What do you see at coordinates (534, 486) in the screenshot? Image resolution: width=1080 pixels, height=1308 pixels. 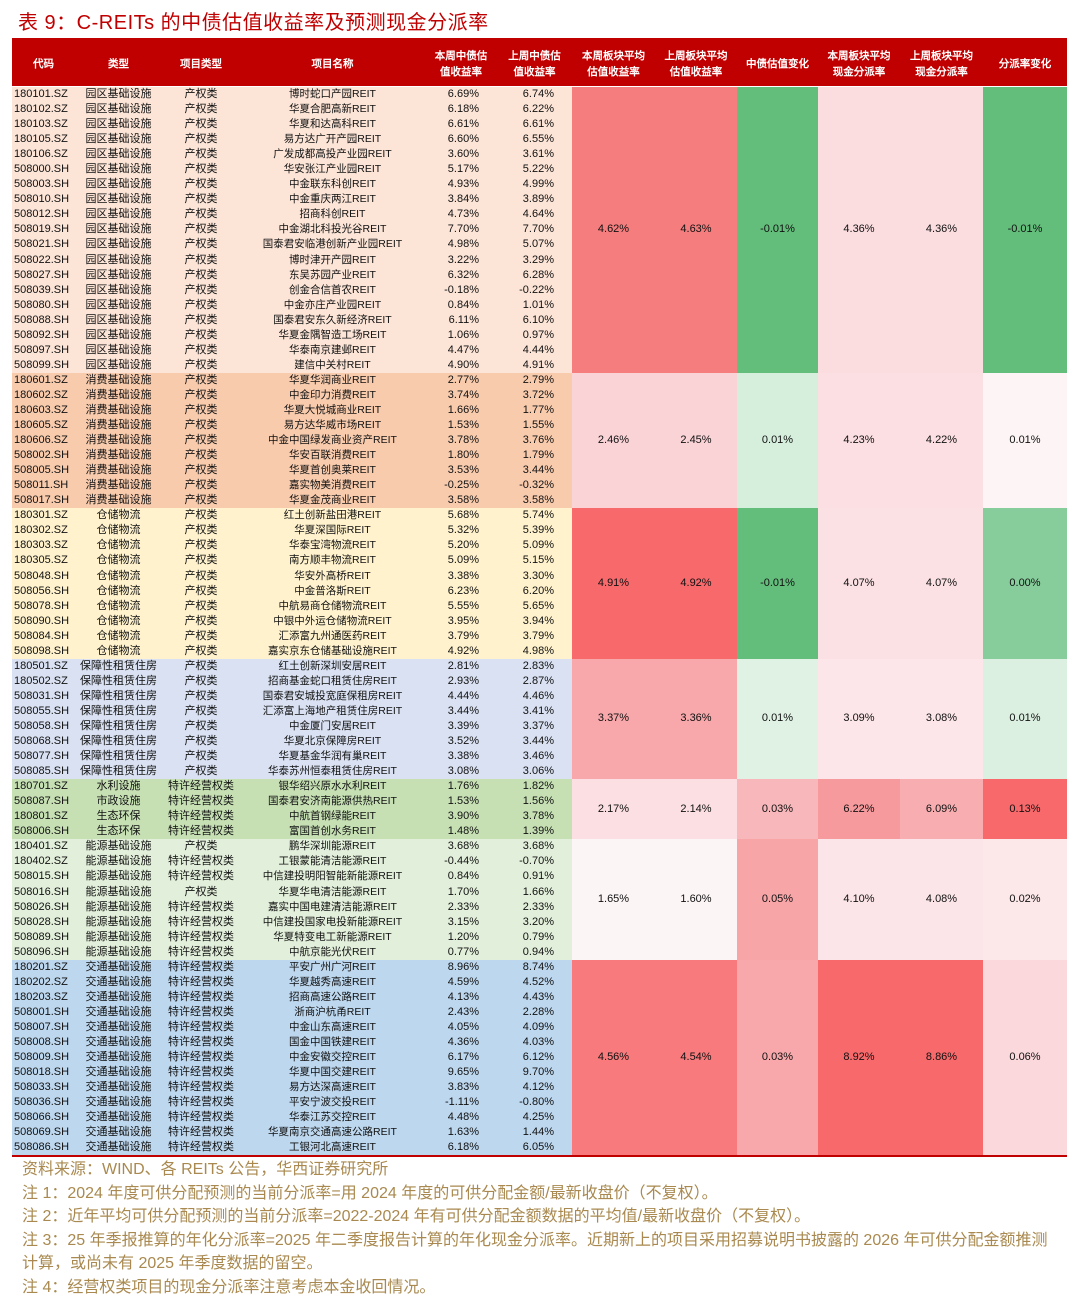 I see `cell-prev-yield: -0.32%` at bounding box center [534, 486].